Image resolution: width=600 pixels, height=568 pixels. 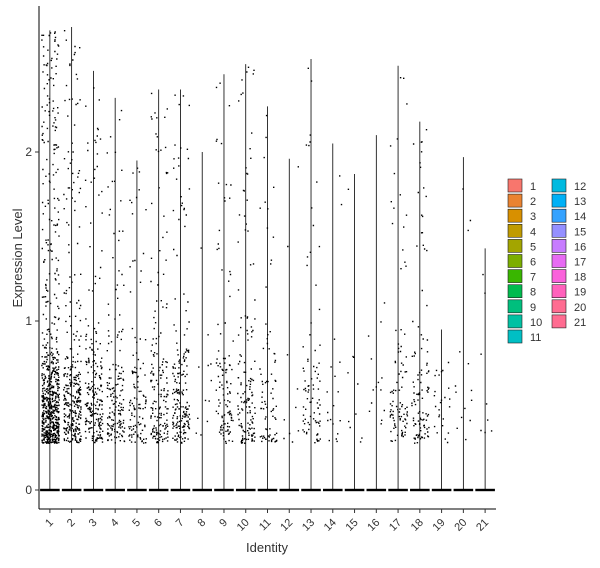 I want to click on legend-label-17: 17, so click(x=580, y=263).